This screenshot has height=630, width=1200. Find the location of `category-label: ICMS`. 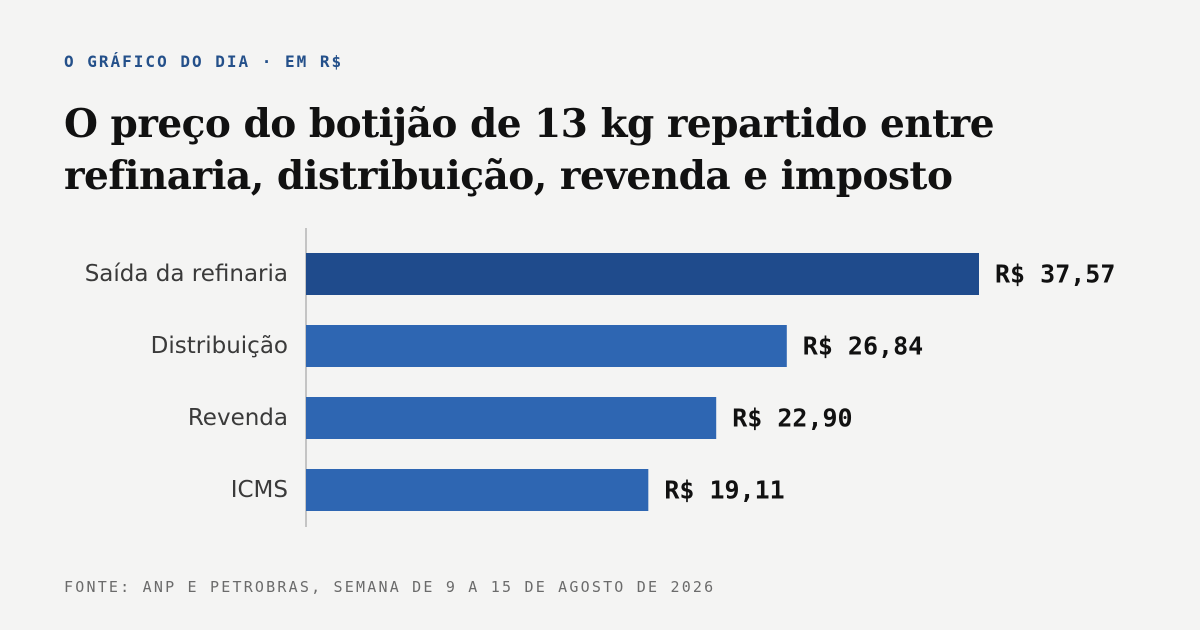

category-label: ICMS is located at coordinates (259, 490).